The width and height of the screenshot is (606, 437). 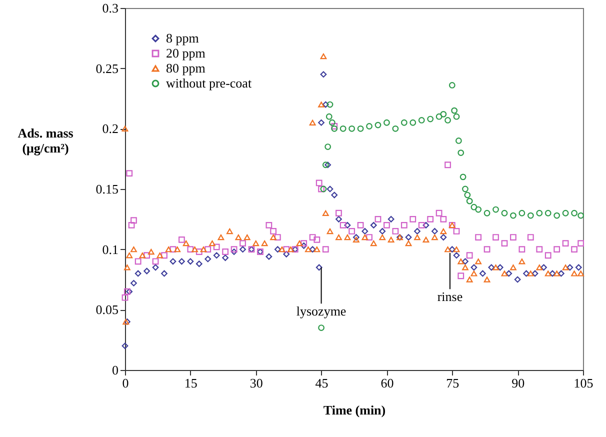 I want to click on legend-label: 8 ppm, so click(x=182, y=38).